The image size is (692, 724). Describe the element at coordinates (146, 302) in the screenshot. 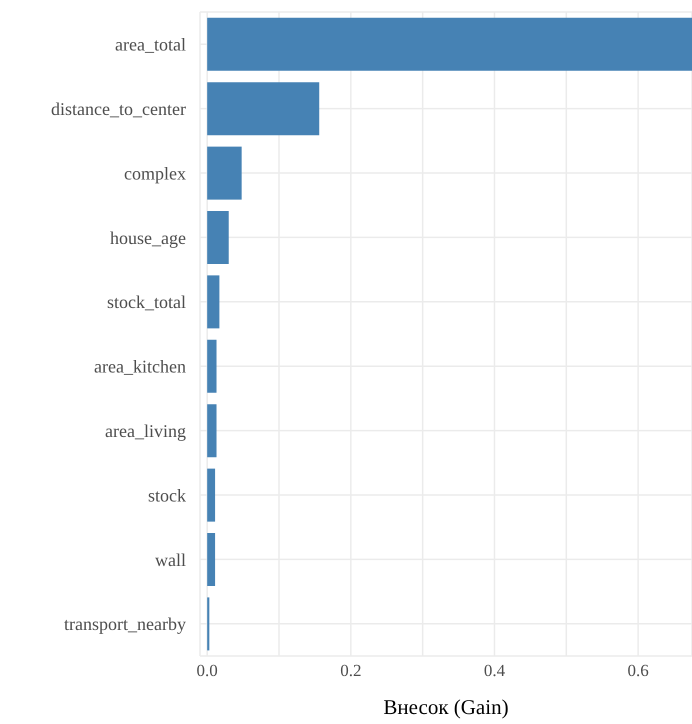

I see `y-tick-label: stock_total` at that location.